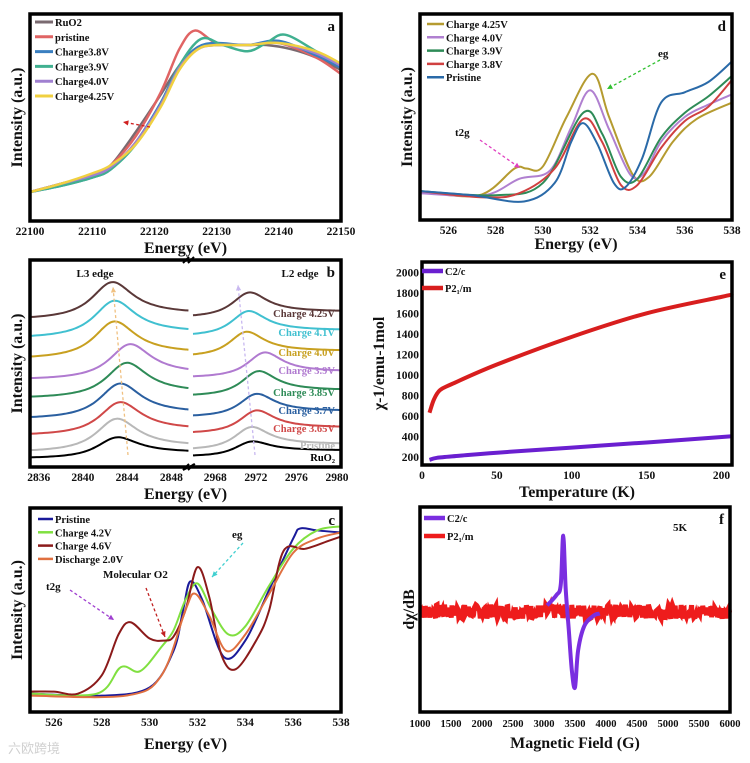 This screenshot has width=750, height=763. What do you see at coordinates (306, 371) in the screenshot?
I see `series-label: Charge 3.9V` at bounding box center [306, 371].